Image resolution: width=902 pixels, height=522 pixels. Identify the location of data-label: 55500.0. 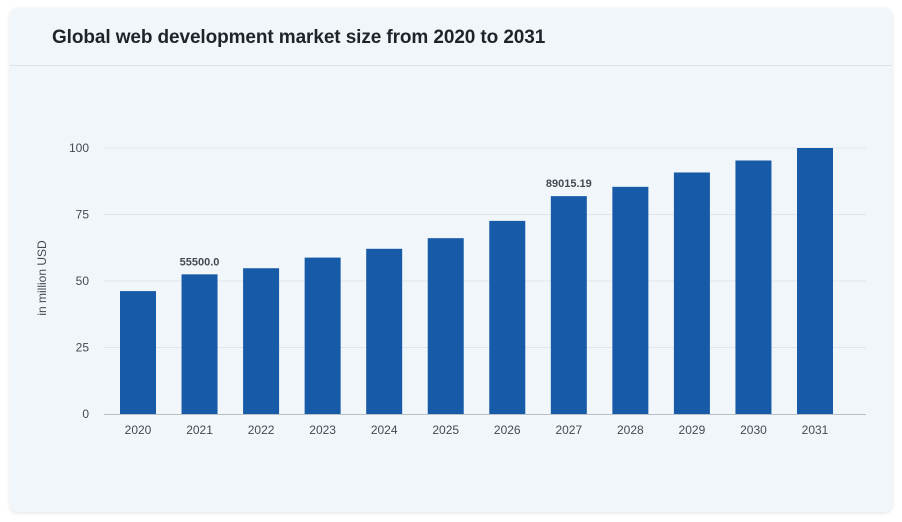
(200, 262).